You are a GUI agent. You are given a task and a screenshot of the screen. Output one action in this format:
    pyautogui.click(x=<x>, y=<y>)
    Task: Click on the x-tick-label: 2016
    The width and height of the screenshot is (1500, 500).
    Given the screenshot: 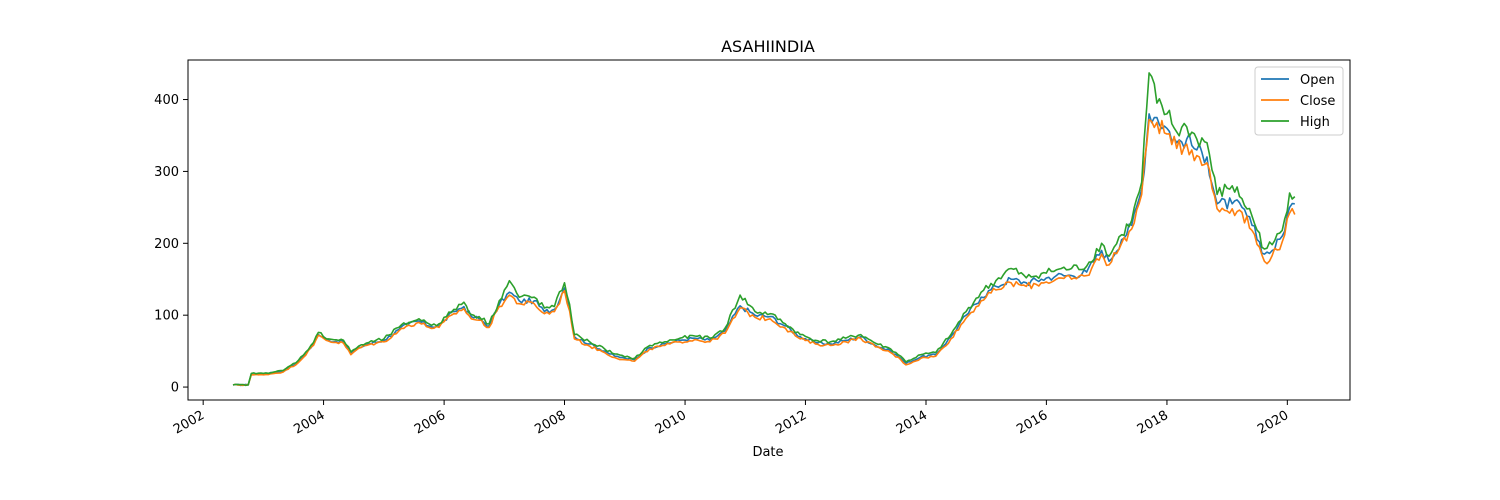 What is the action you would take?
    pyautogui.click(x=1032, y=423)
    